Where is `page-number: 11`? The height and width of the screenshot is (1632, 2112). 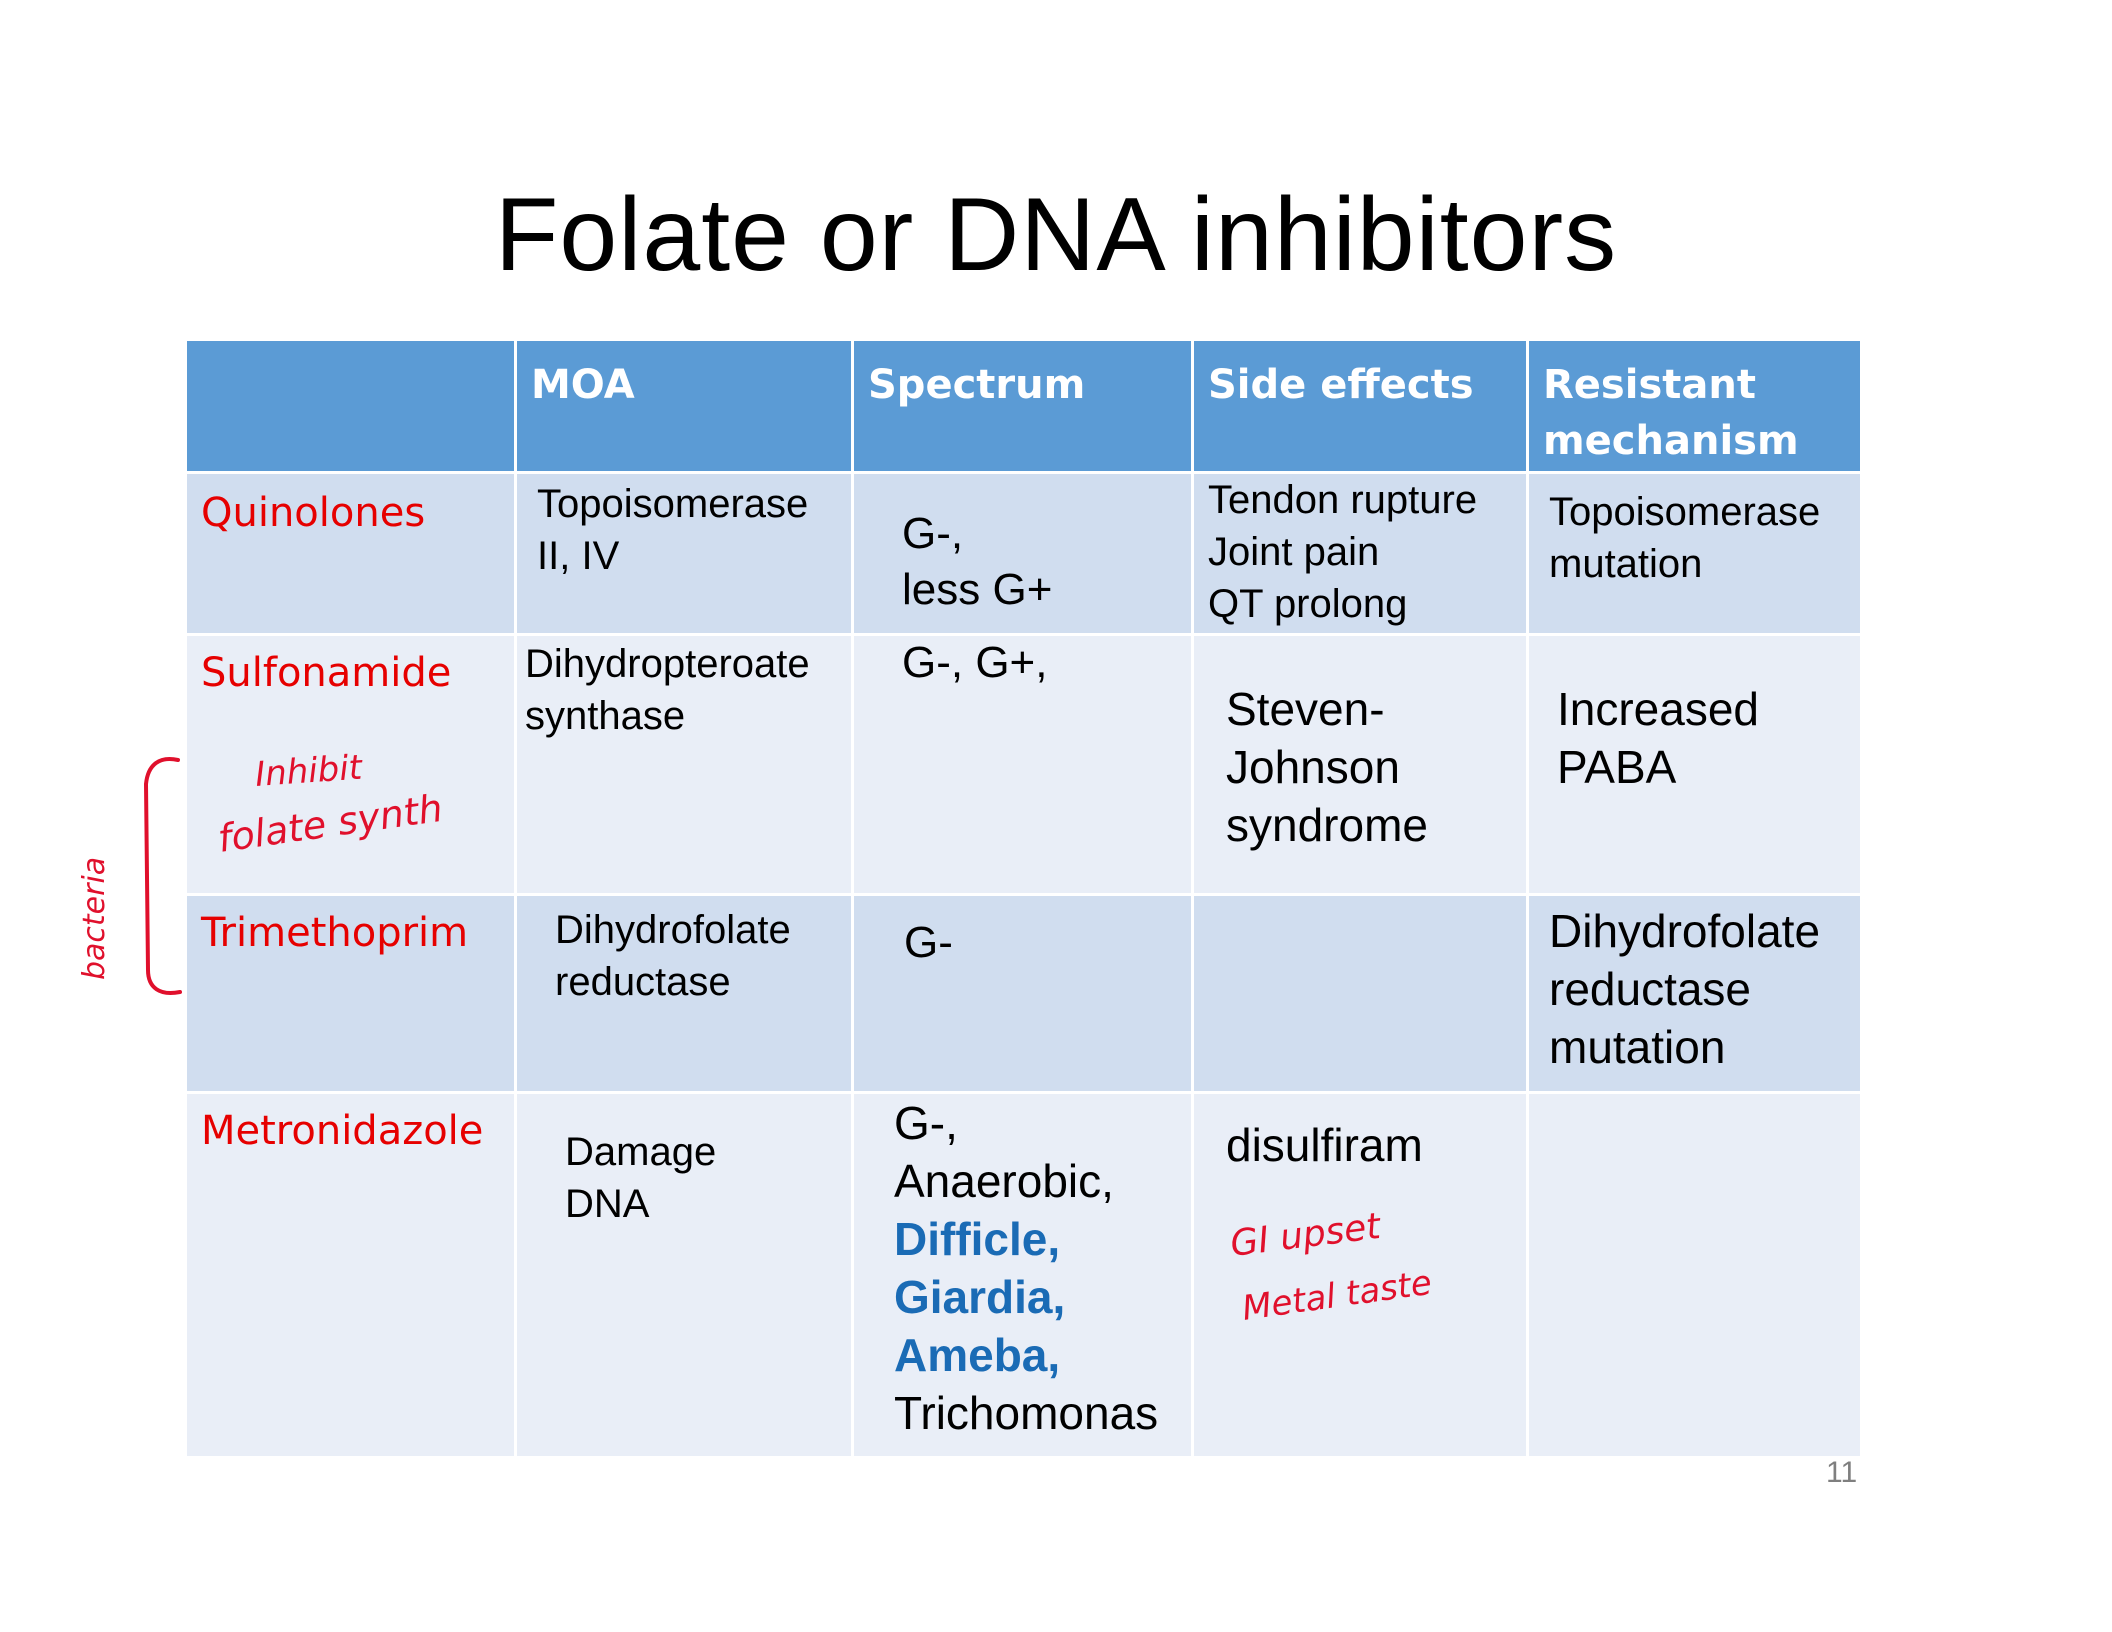 page-number: 11 is located at coordinates (1842, 1472).